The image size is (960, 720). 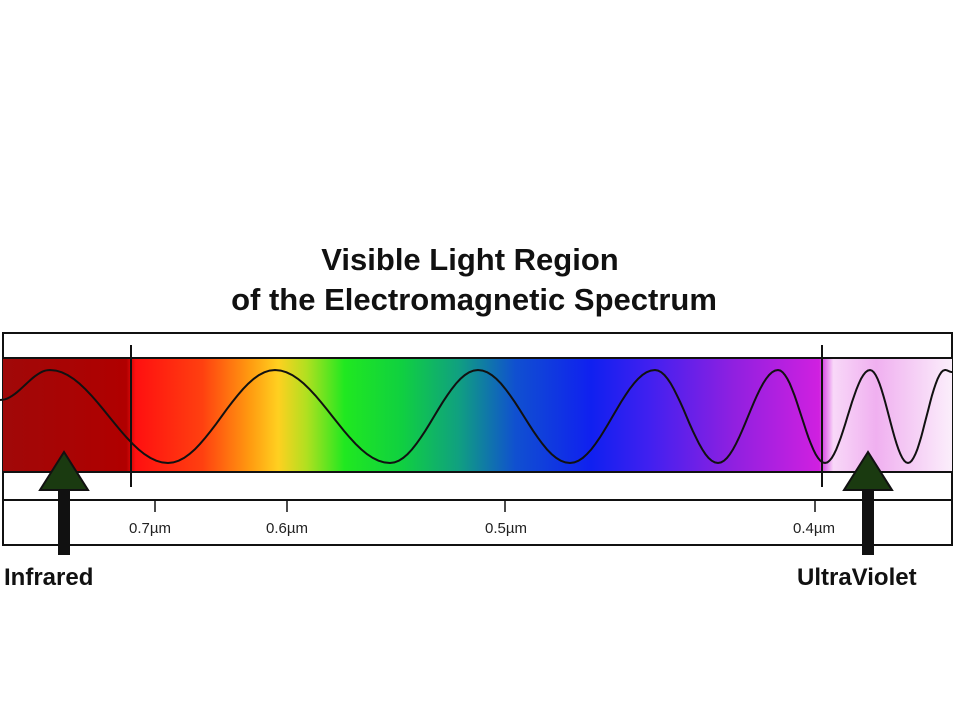 What do you see at coordinates (814, 528) in the screenshot?
I see `scale-label: 0.4µm` at bounding box center [814, 528].